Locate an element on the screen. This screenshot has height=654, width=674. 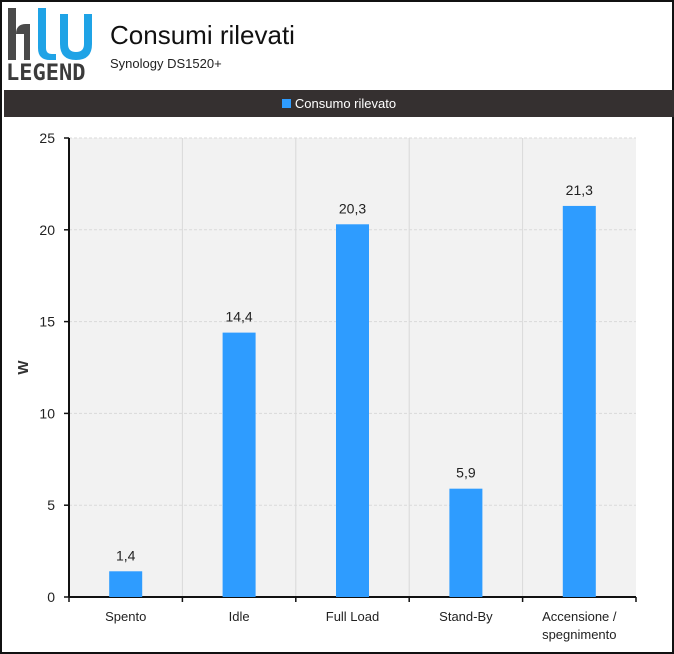
logo-icon is located at coordinates (50, 34).